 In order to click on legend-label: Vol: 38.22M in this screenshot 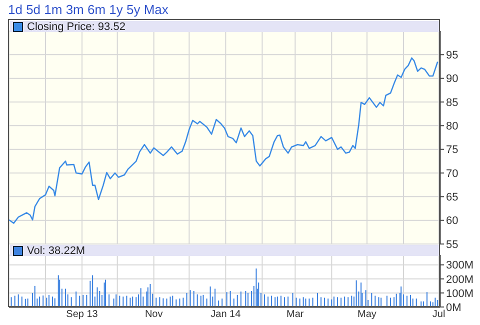, I will do `click(56, 250)`.